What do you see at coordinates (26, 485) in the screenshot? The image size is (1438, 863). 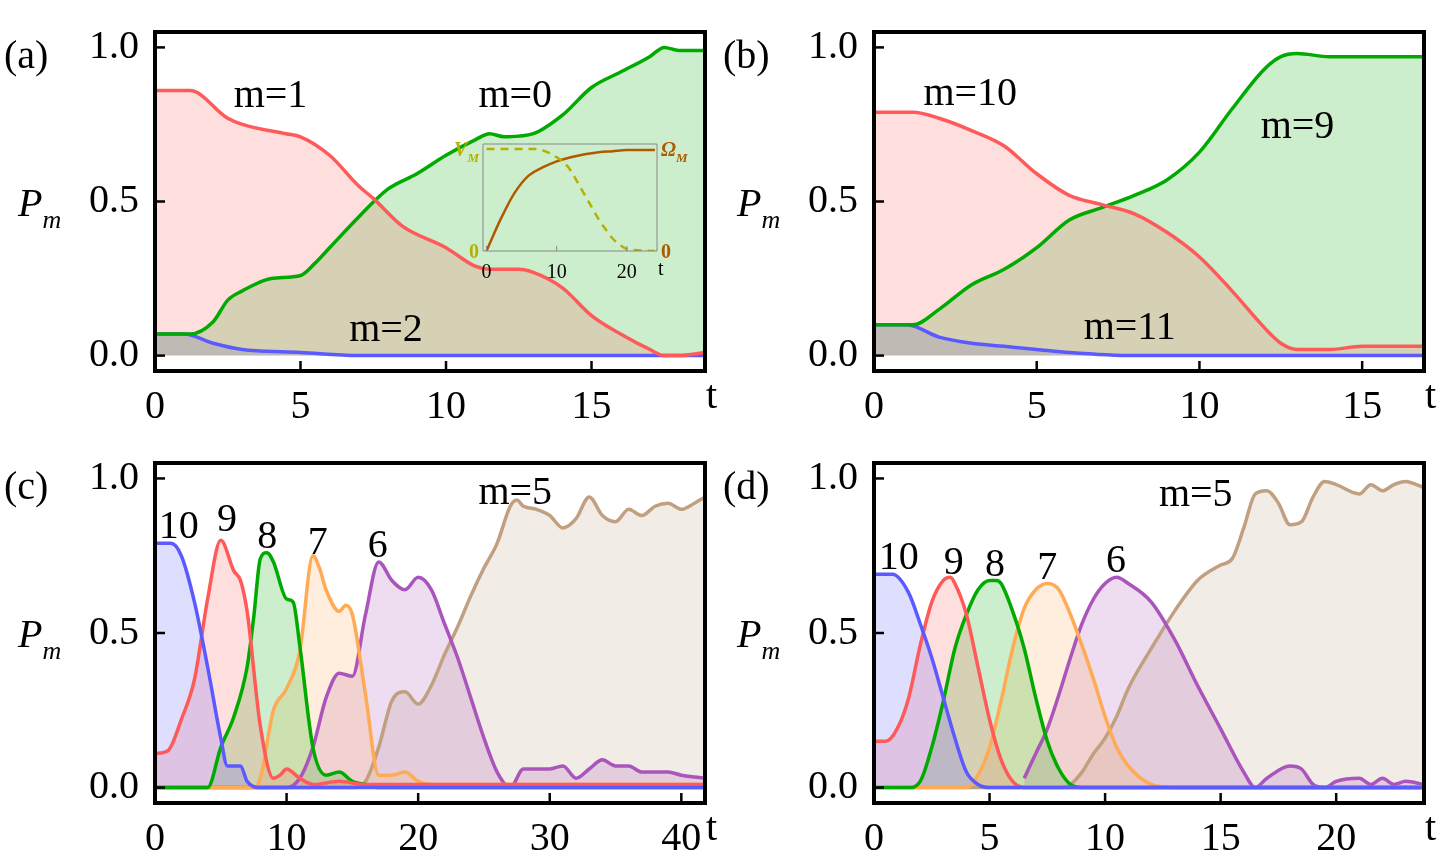 I see `chart-title: (c)` at bounding box center [26, 485].